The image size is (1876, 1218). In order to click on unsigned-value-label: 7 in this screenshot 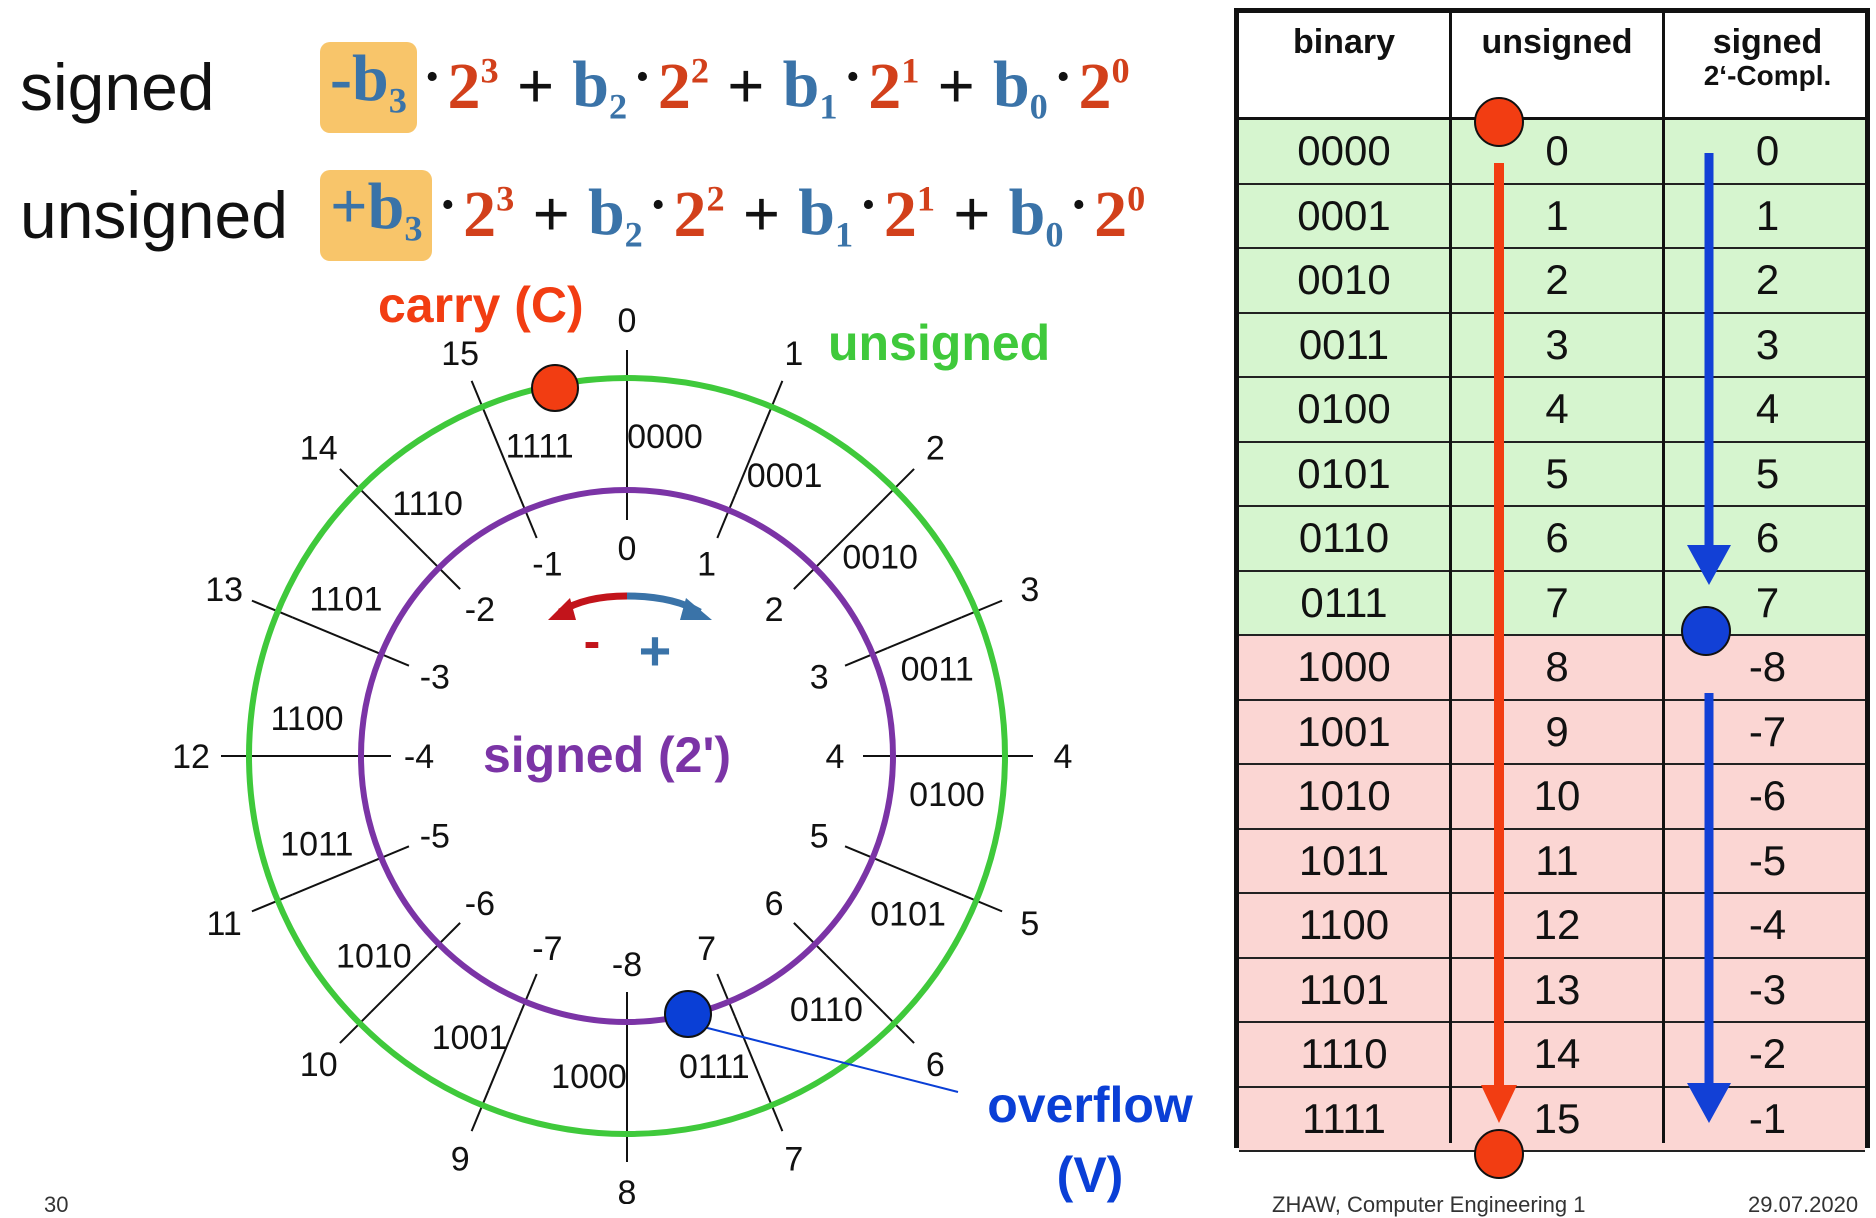, I will do `click(793, 1160)`.